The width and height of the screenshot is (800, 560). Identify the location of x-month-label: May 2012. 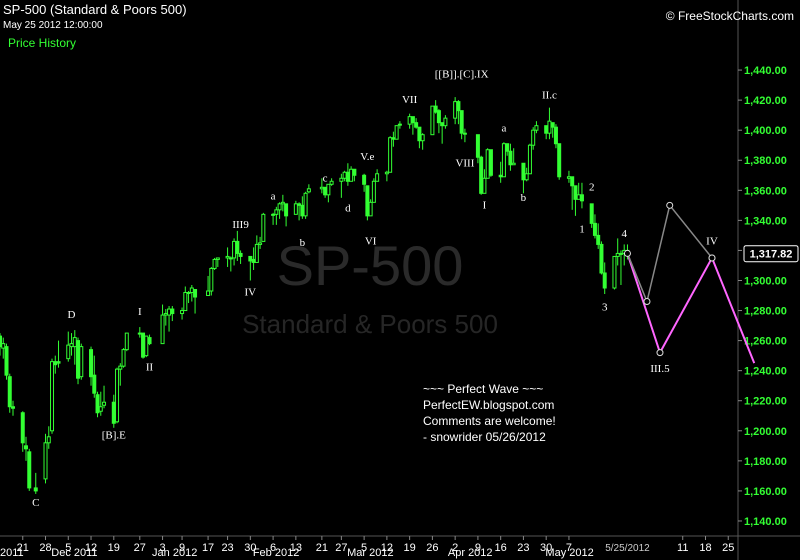
(569, 553).